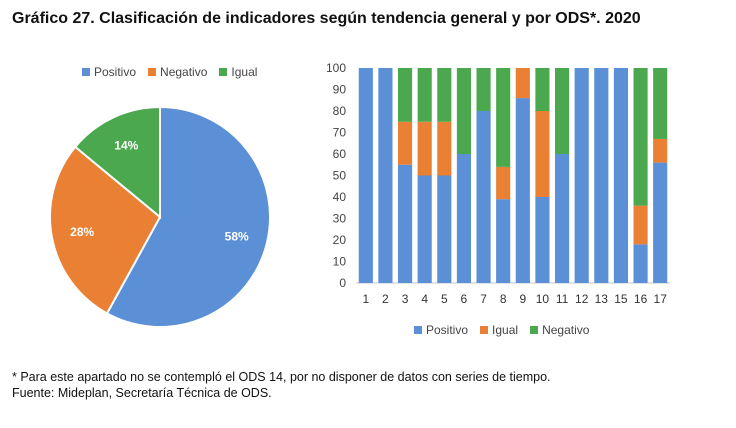  What do you see at coordinates (543, 299) in the screenshot?
I see `x-tick-label: 10` at bounding box center [543, 299].